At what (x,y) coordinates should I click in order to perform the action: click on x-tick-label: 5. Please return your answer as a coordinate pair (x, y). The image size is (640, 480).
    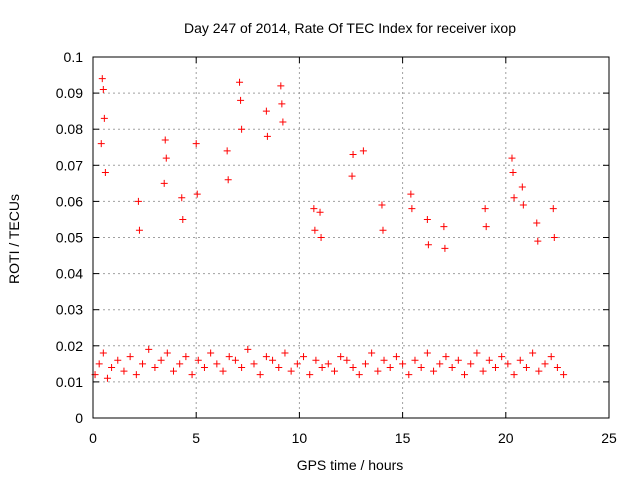
    Looking at the image, I should click on (196, 438).